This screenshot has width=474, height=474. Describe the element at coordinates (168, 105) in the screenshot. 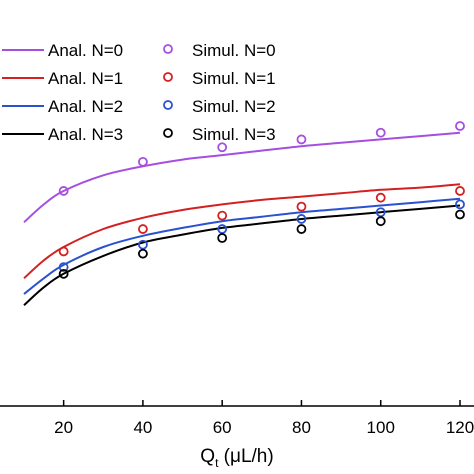

I see `legend-marker-n2` at that location.